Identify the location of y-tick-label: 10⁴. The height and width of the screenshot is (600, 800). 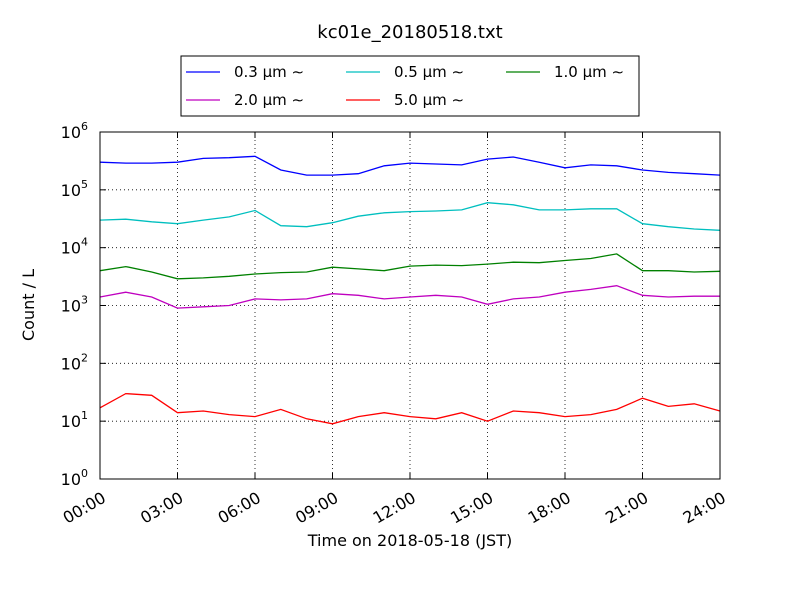
(74, 247).